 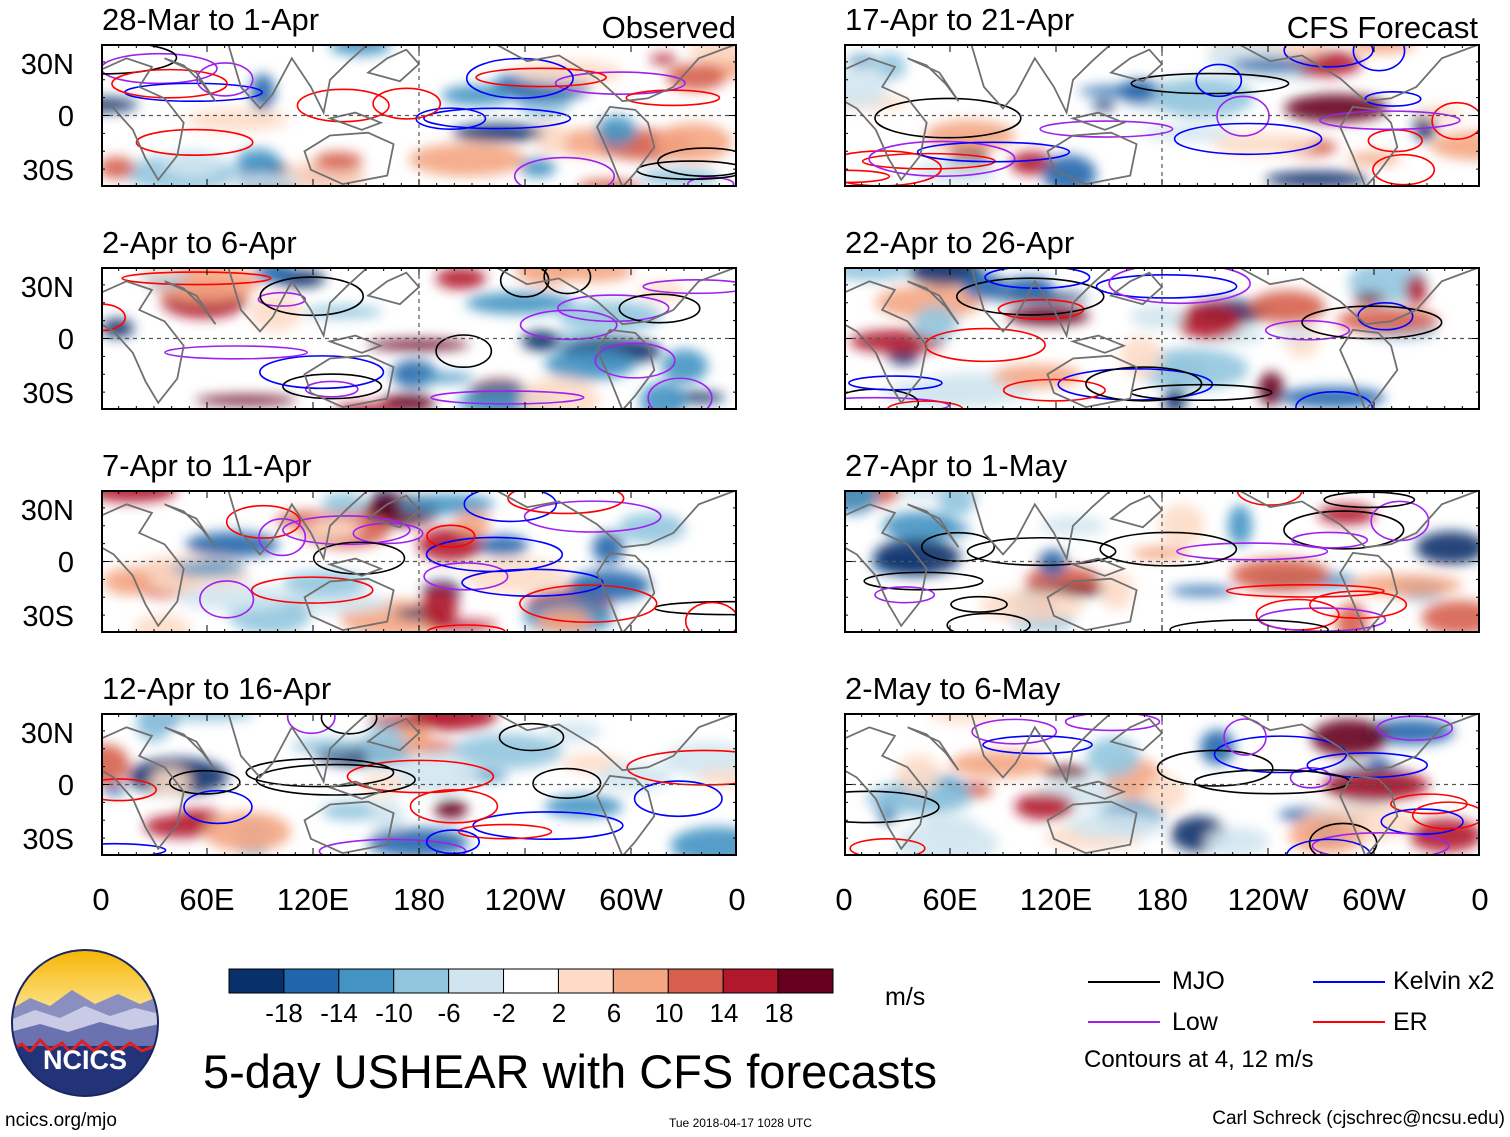 I want to click on legend-line-kelvin, so click(x=1349, y=982).